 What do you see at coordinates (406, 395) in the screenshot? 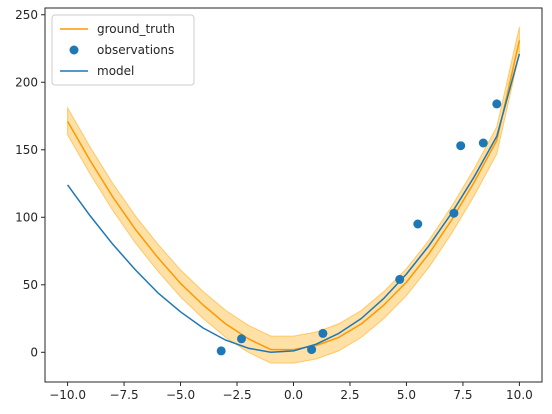
I see `x-tick-label: 5.0` at bounding box center [406, 395].